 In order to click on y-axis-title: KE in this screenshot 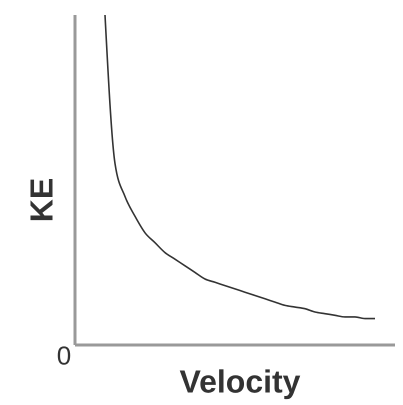, I will do `click(42, 200)`.